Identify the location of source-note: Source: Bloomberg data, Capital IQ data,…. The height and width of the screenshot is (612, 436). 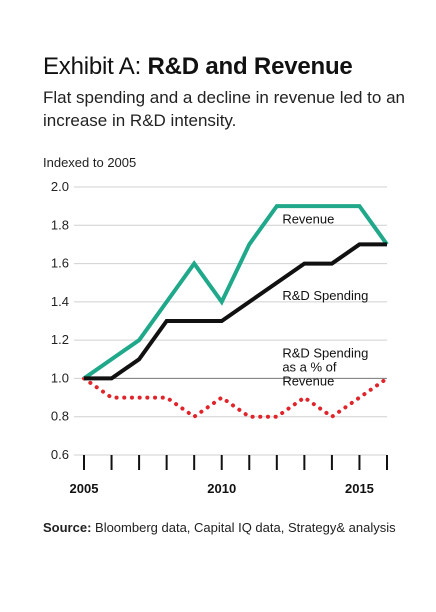
(233, 528).